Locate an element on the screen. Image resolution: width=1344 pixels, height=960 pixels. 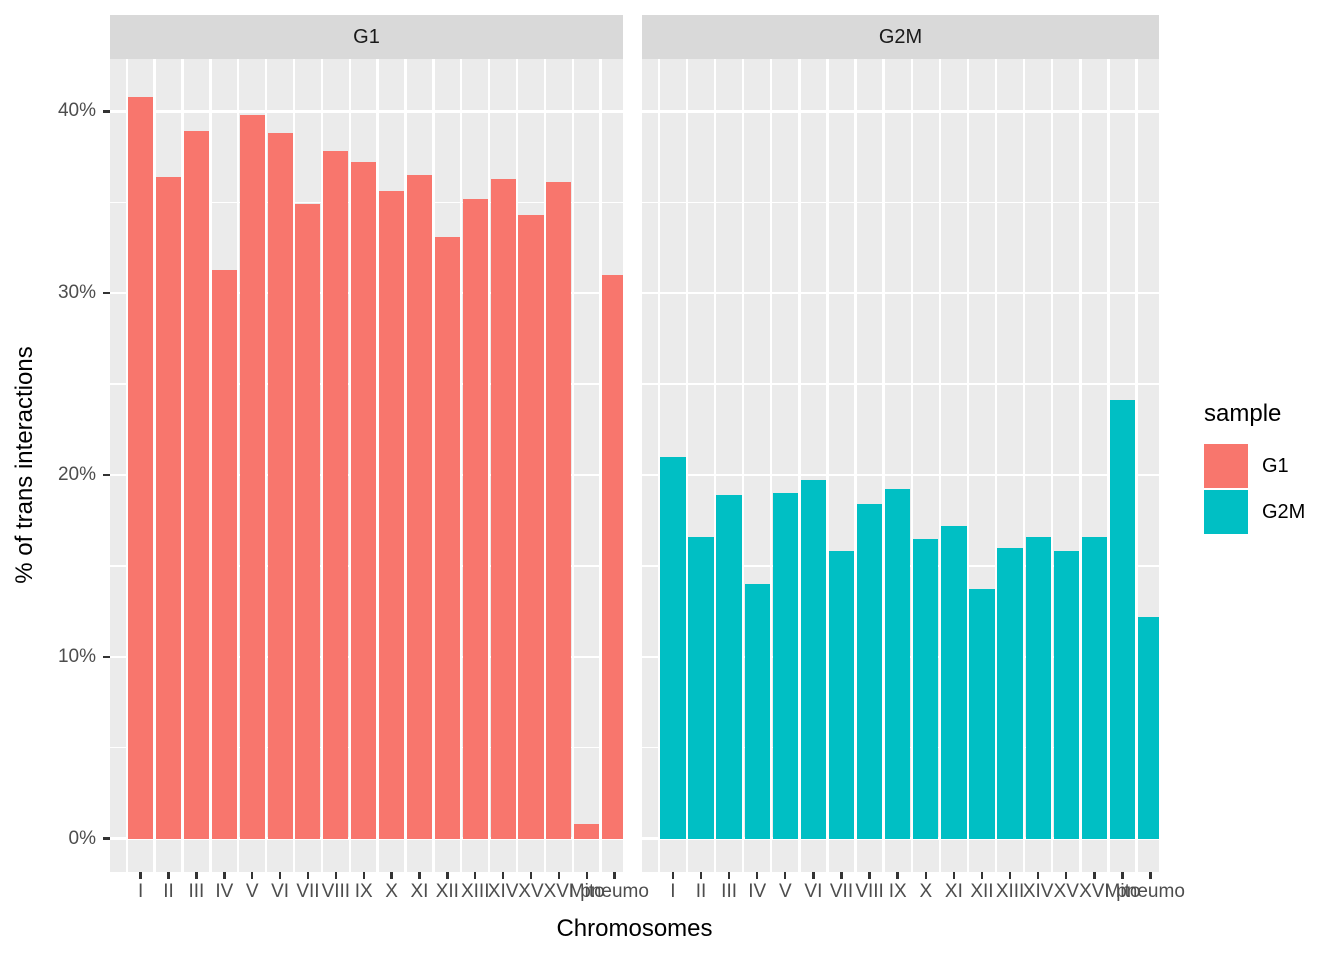
legend-entry-g1: G1 is located at coordinates (1254, 466).